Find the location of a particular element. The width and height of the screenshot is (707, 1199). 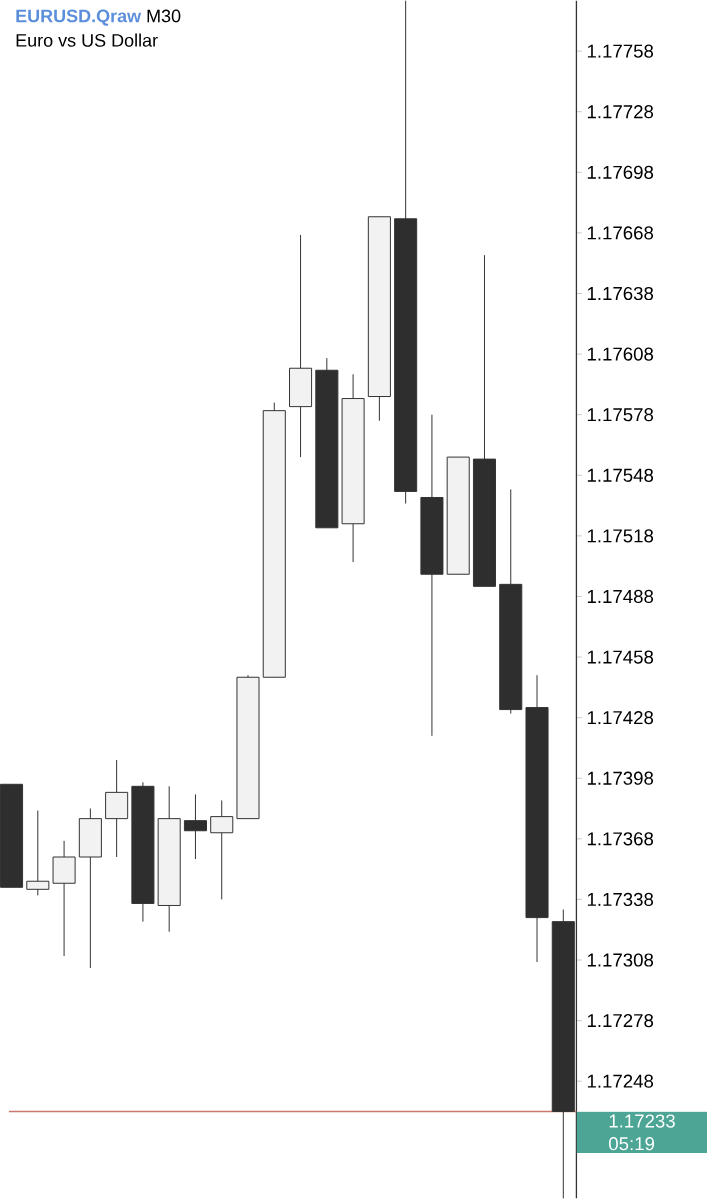

y-tick-label: 1.17758 is located at coordinates (620, 51).